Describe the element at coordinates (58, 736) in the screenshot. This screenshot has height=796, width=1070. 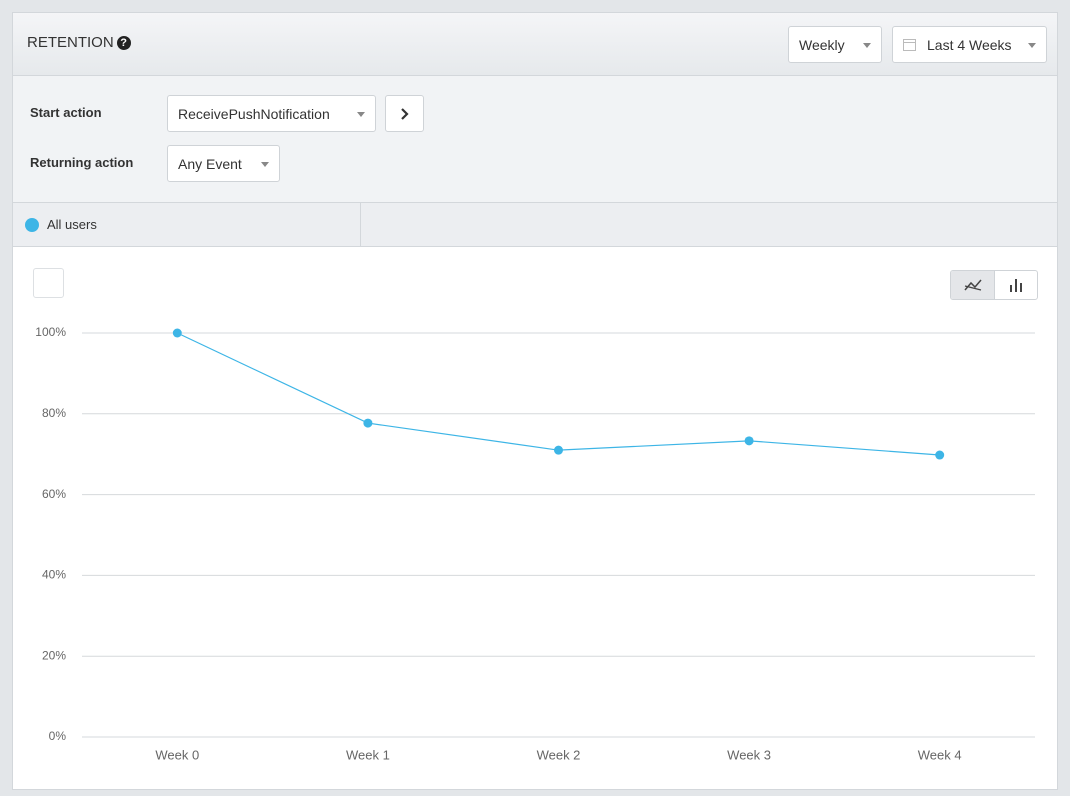
I see `y-tick-label: 0%` at that location.